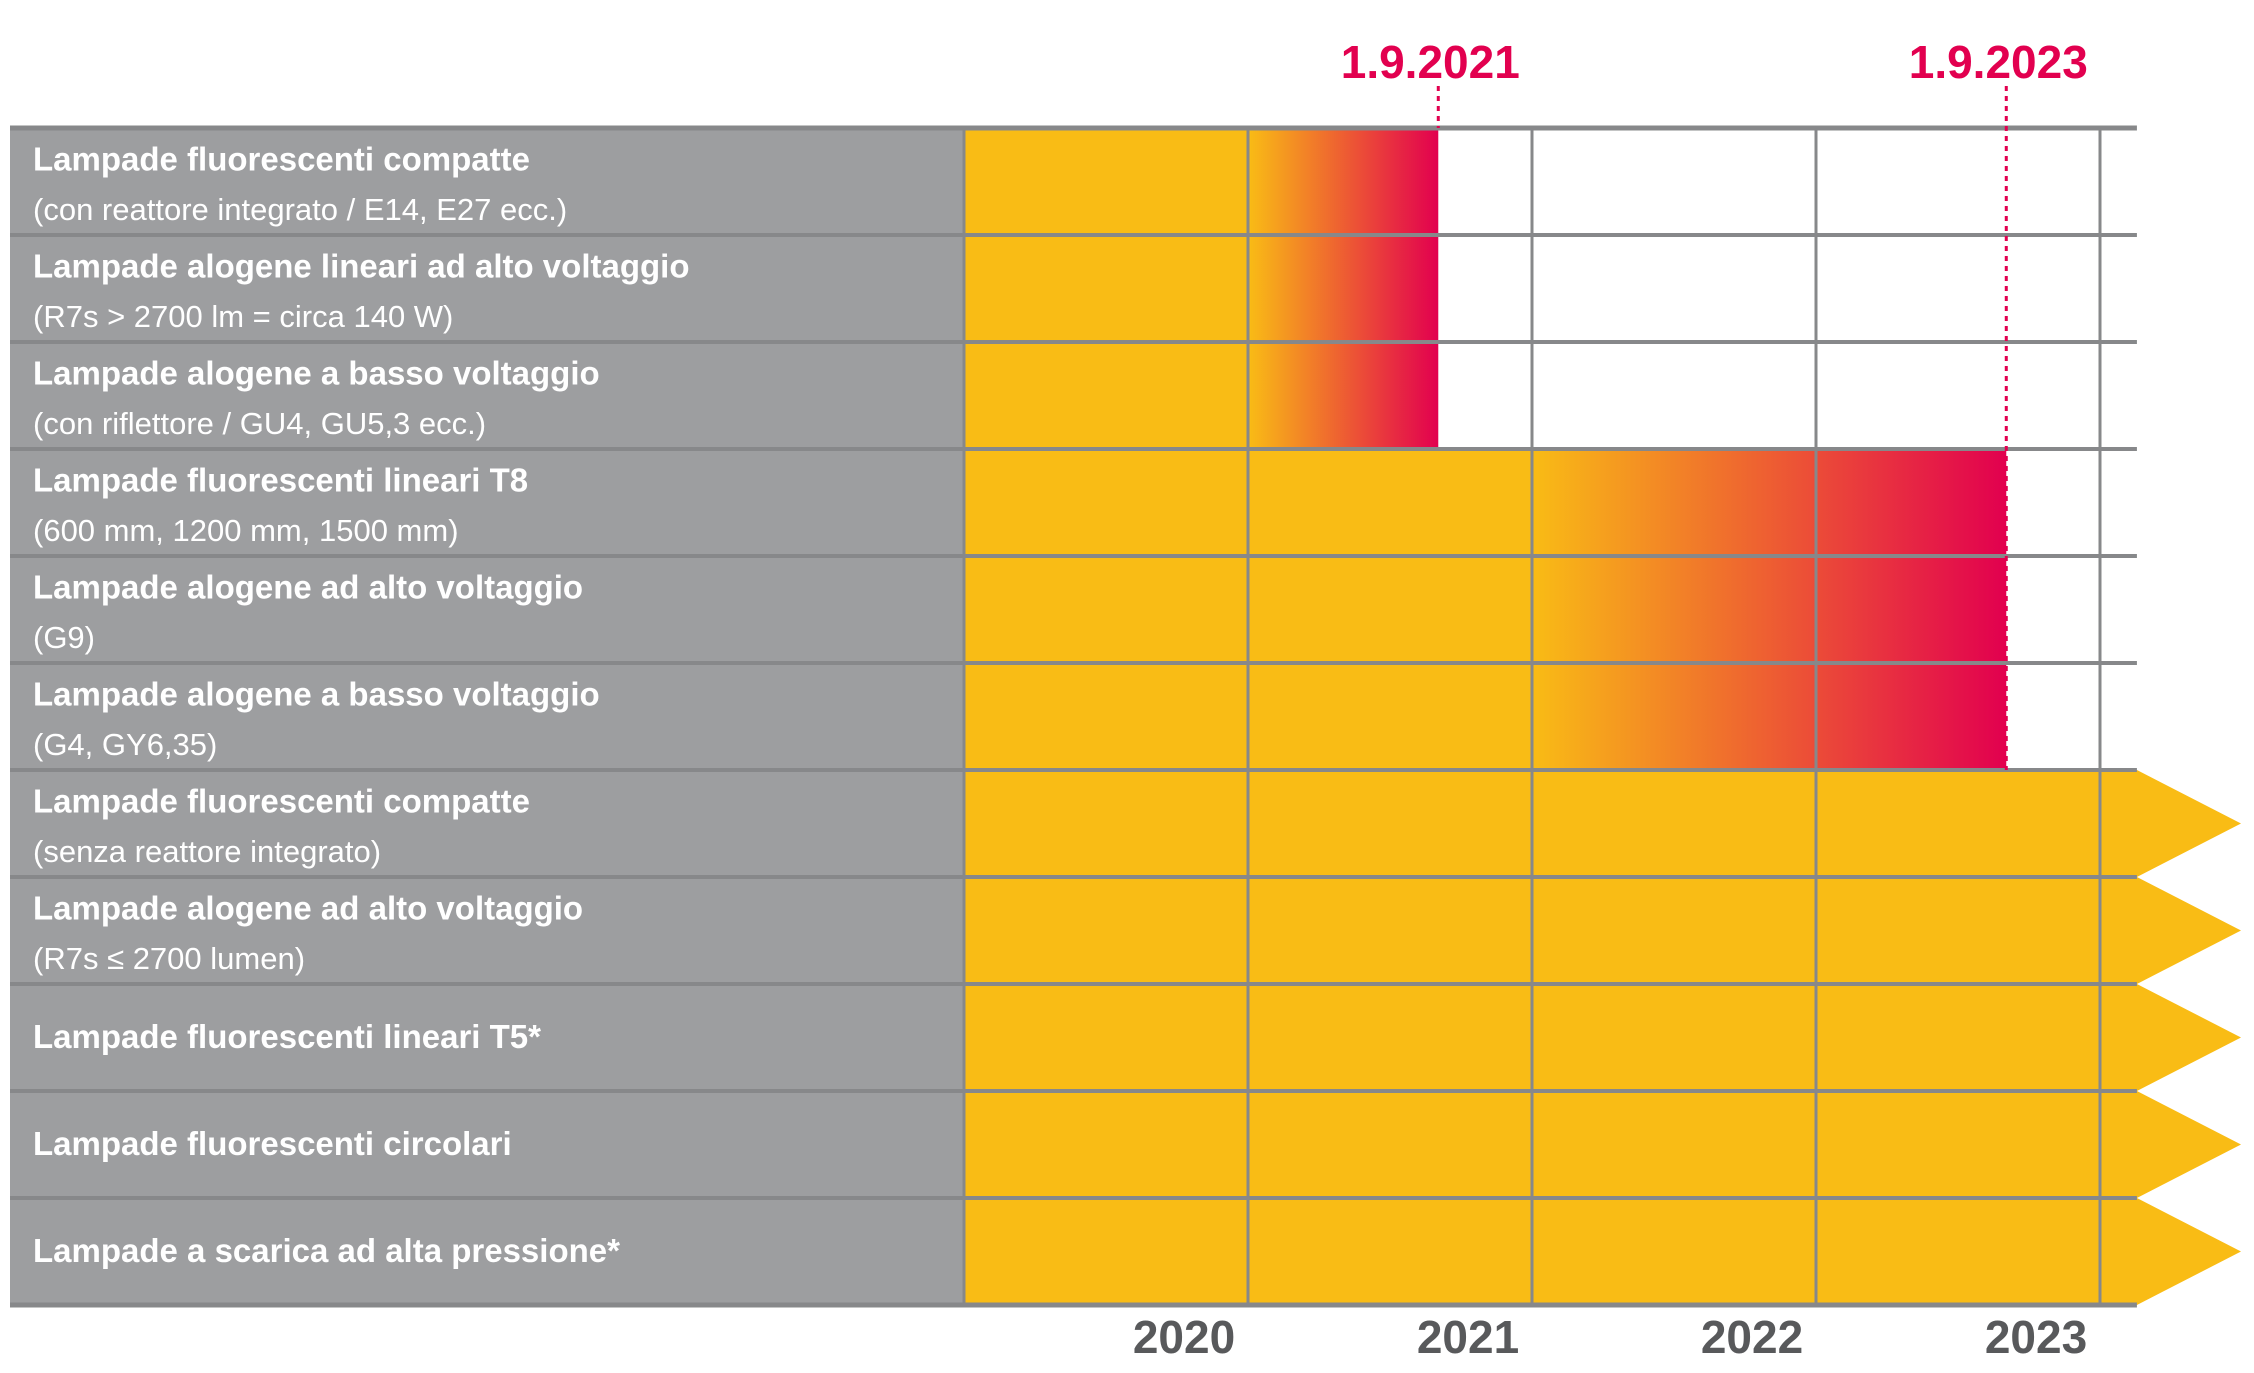  I want to click on row-subtitle: (R7s ≤ 2700 lumen), so click(169, 958).